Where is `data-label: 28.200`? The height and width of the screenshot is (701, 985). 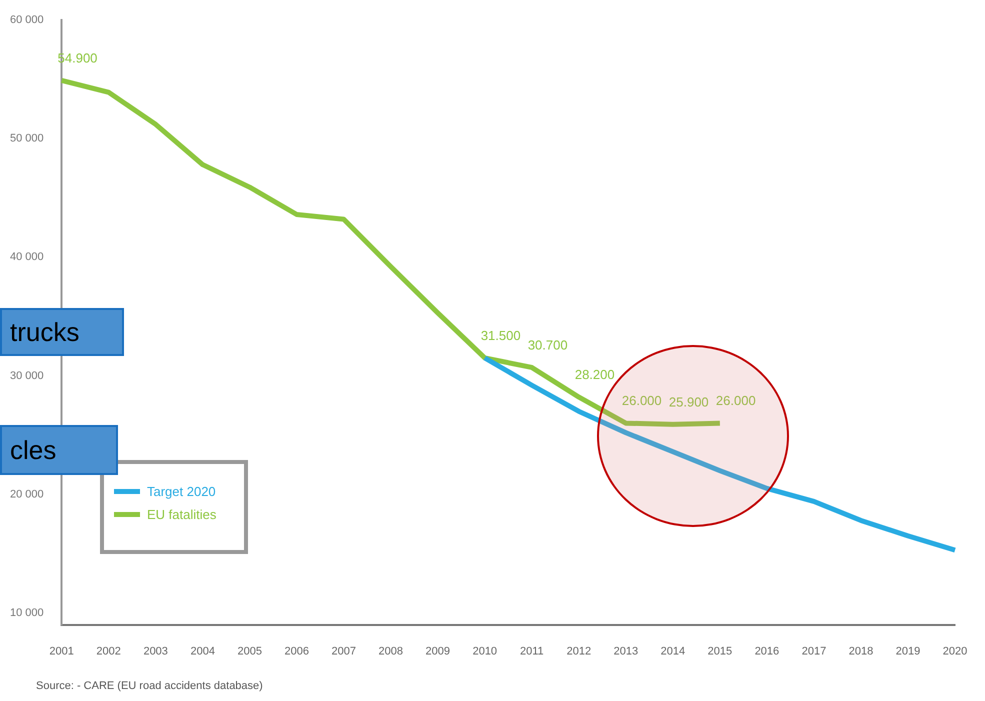
data-label: 28.200 is located at coordinates (594, 374).